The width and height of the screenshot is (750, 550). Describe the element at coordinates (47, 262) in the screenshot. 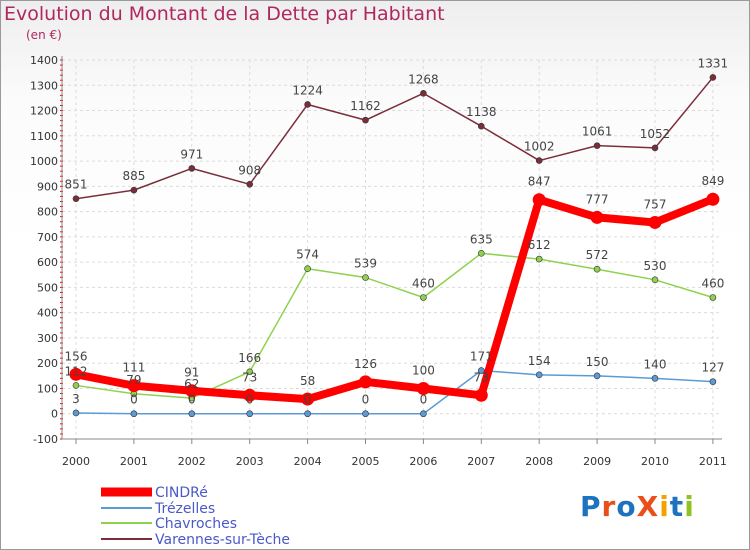

I see `y-tick-label: 600` at that location.